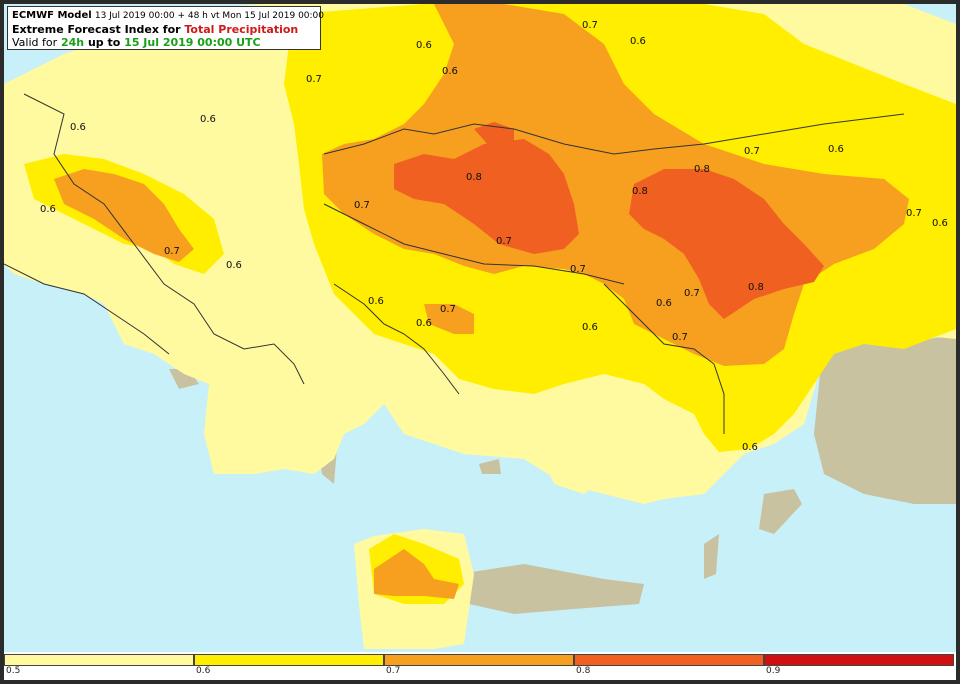 Image resolution: width=960 pixels, height=684 pixels. What do you see at coordinates (104, 42) in the screenshot?
I see `up-to: up to` at bounding box center [104, 42].